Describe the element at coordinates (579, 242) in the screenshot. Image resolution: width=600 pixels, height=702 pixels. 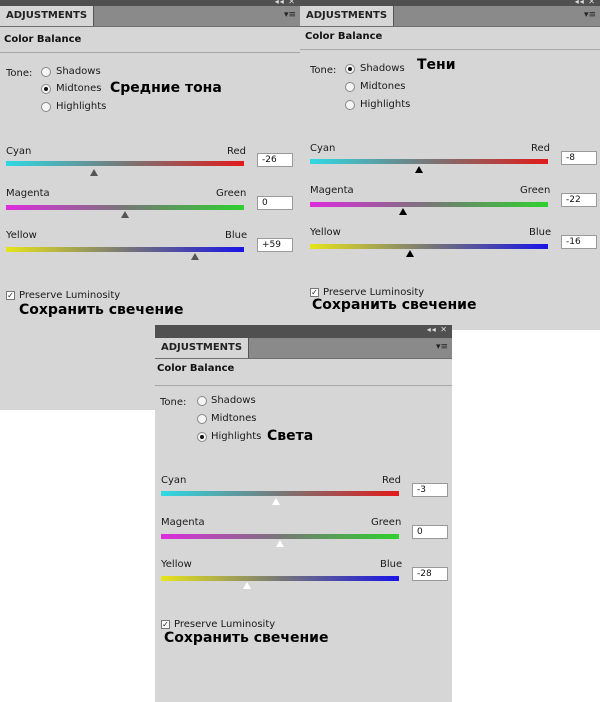
I see `yellow-blue-value: -16` at that location.